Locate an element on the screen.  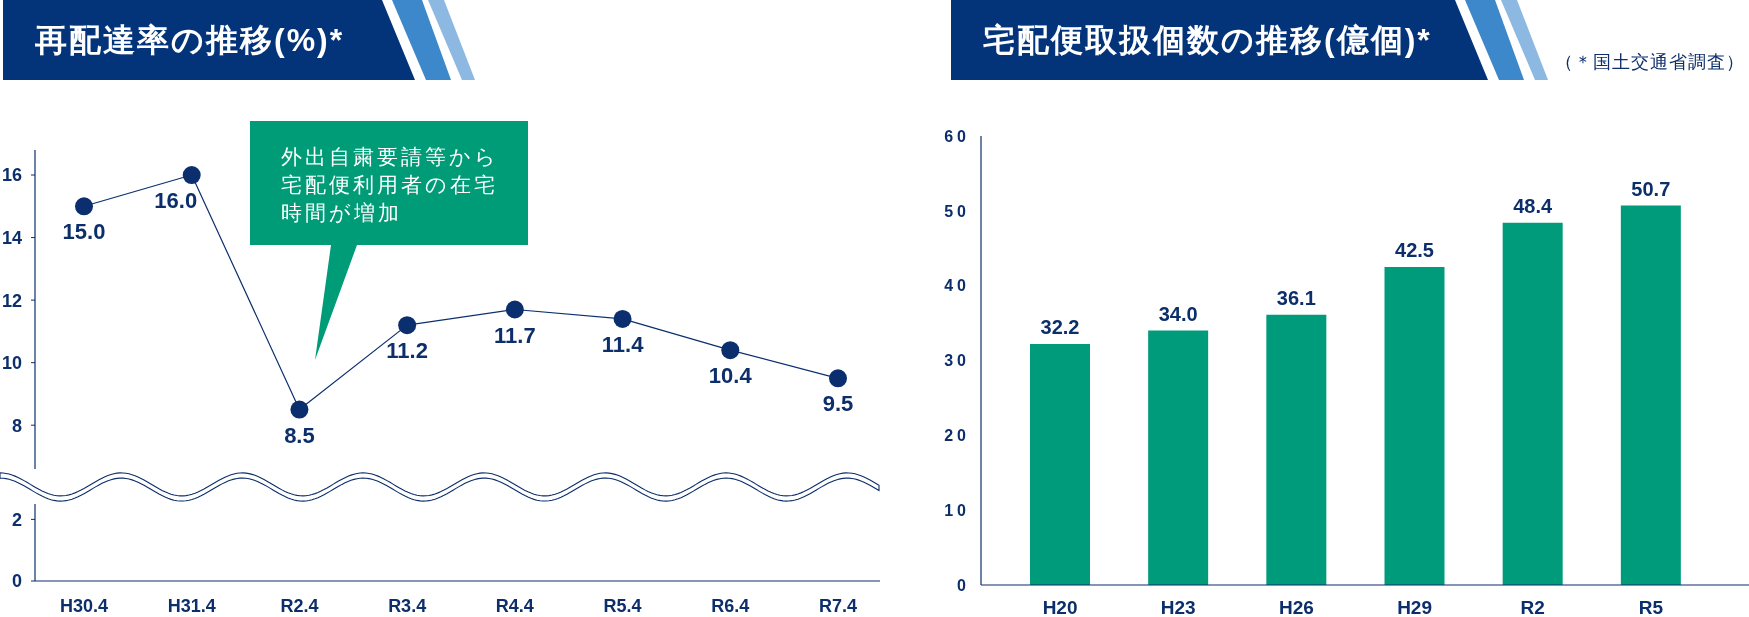
x-tick-label: H29 is located at coordinates (1415, 607).